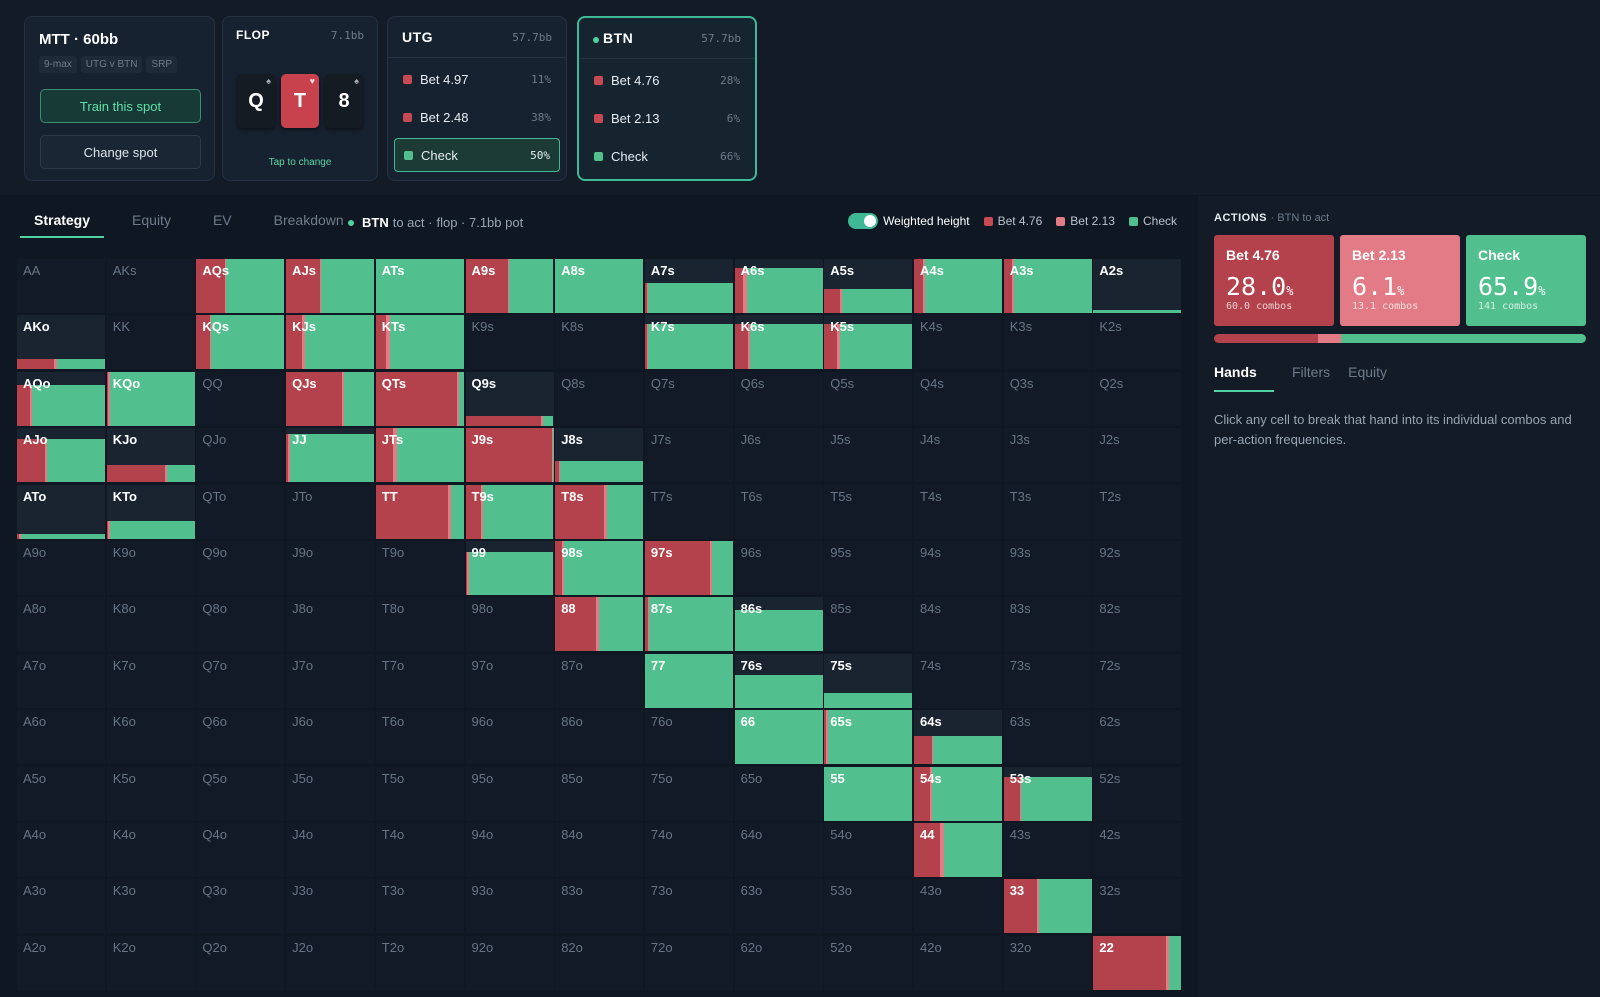  Describe the element at coordinates (778, 511) in the screenshot. I see `hand-cell-T6s: T6s` at that location.